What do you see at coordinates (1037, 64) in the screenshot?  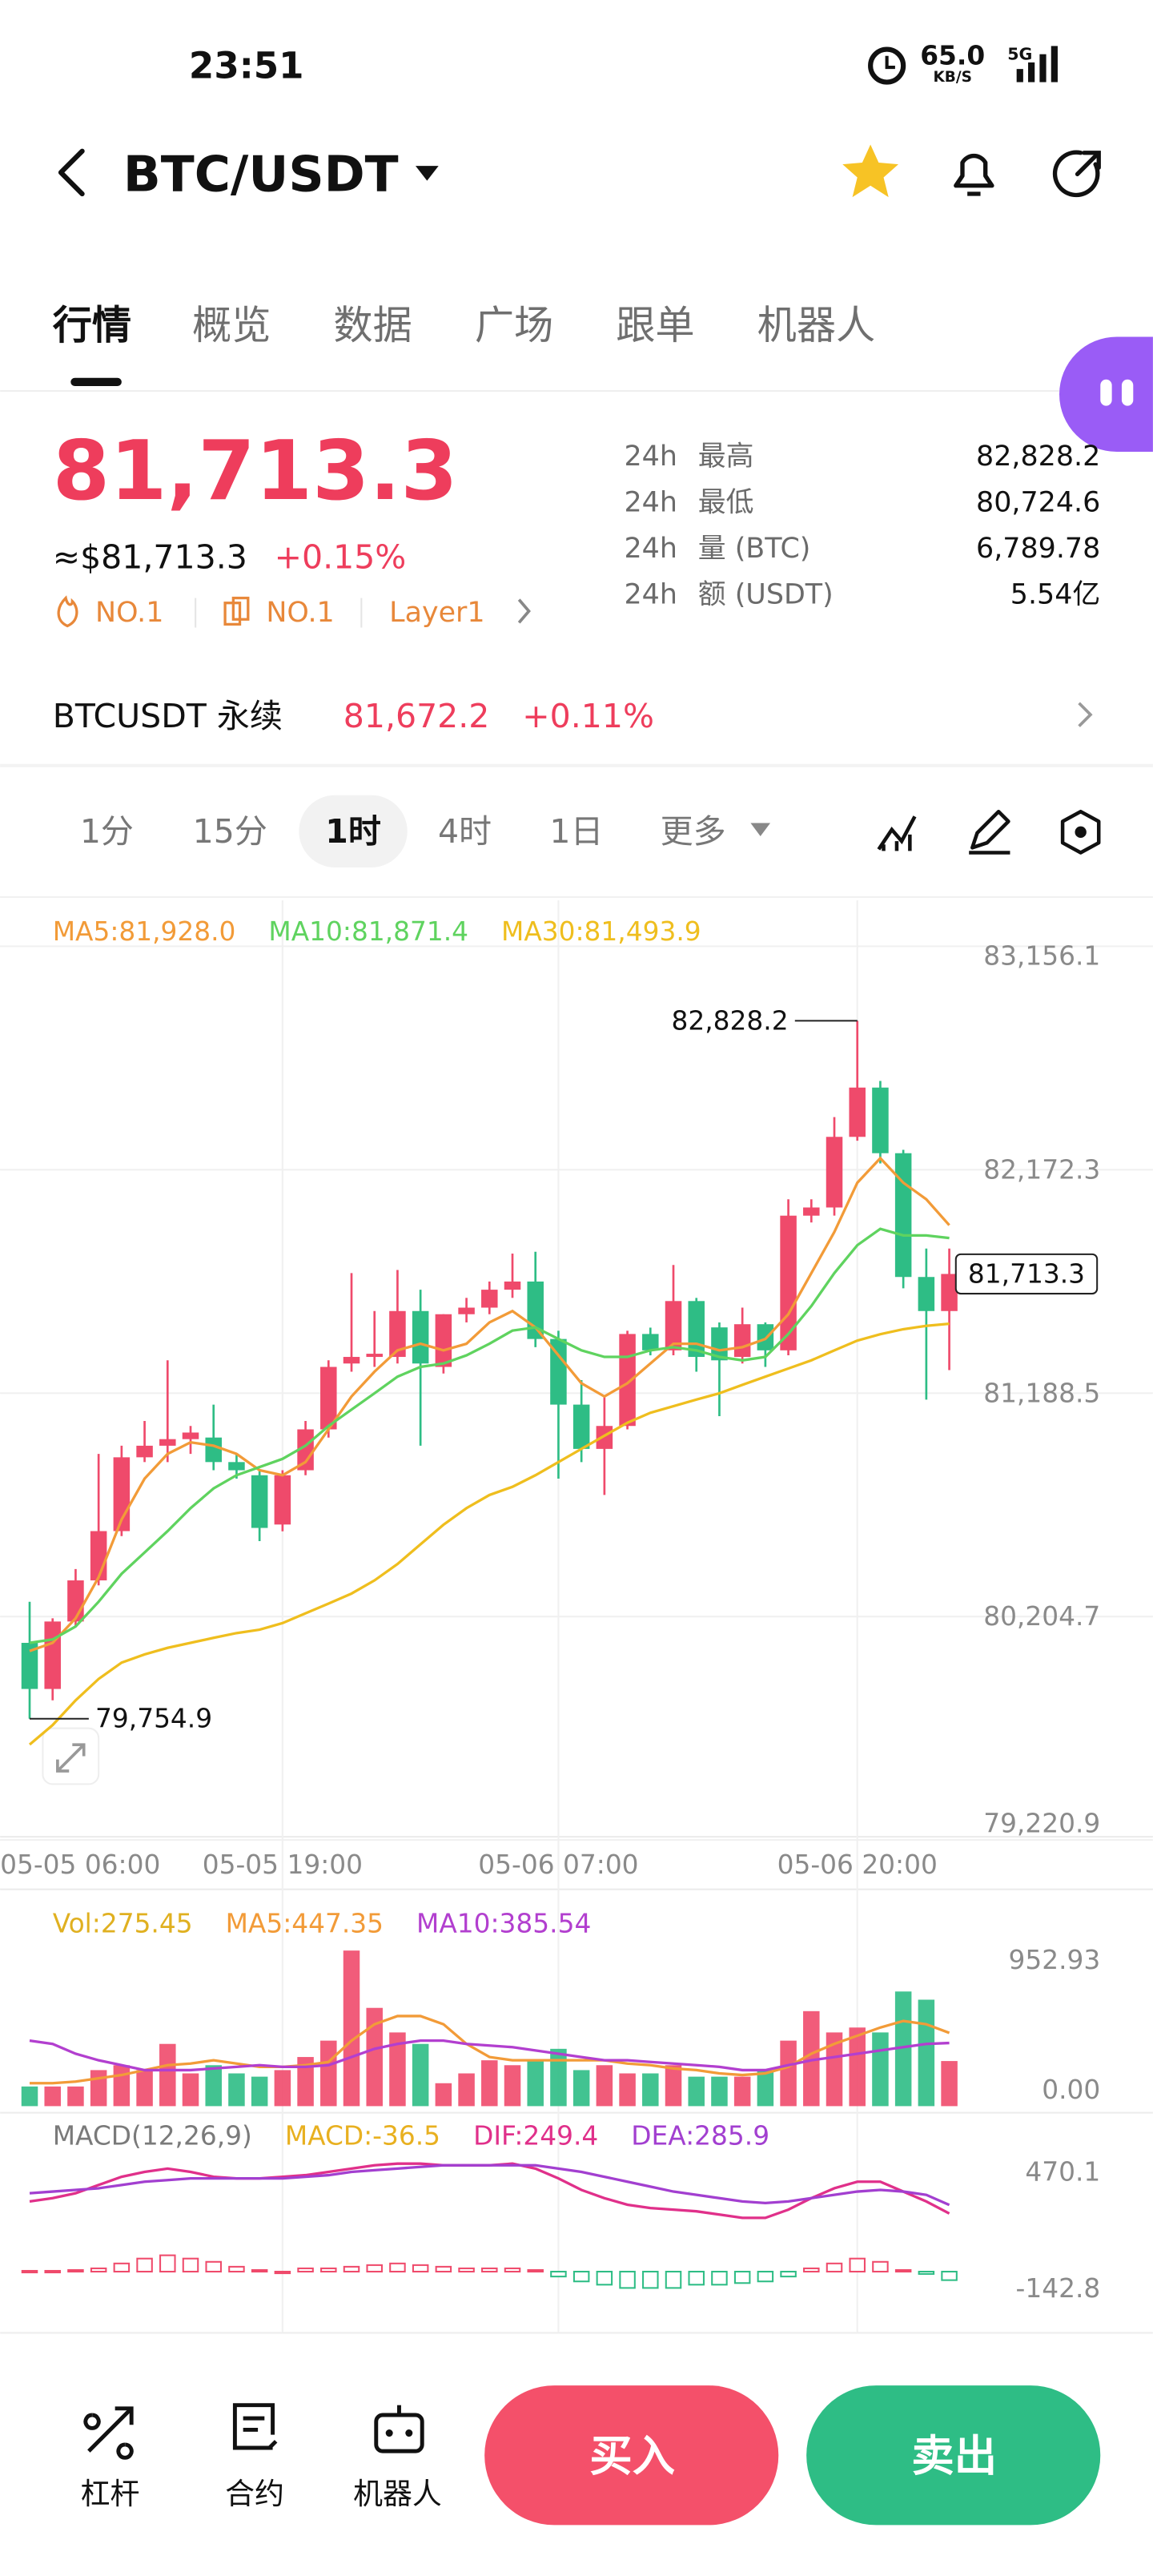 I see `signal-icon` at bounding box center [1037, 64].